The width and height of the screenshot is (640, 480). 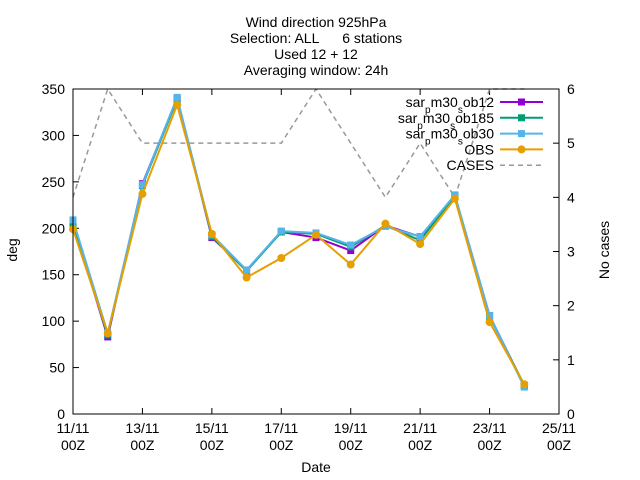 What do you see at coordinates (12, 249) in the screenshot?
I see `y-axis-label: deg` at bounding box center [12, 249].